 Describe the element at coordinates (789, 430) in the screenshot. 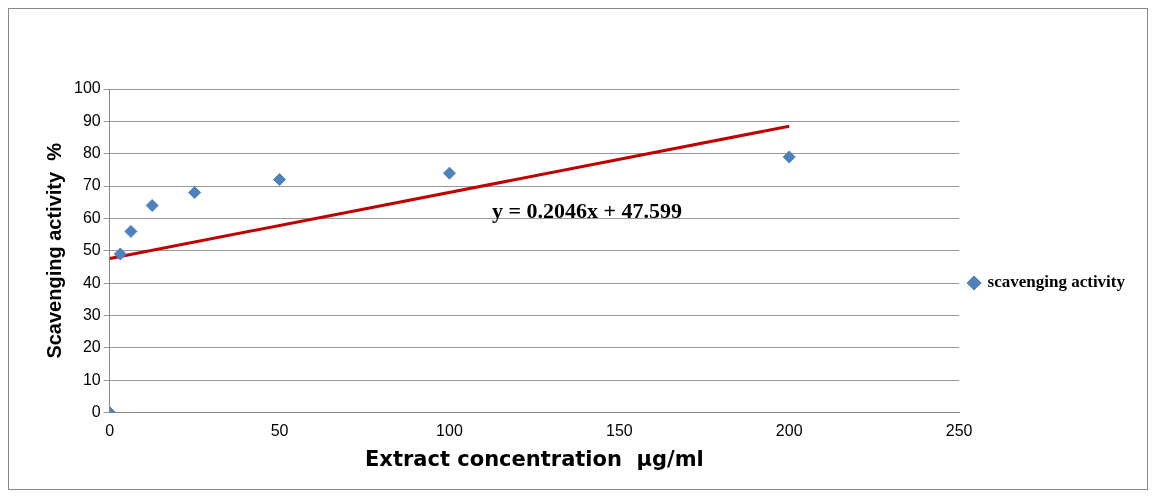

I see `x-tick-label: 200` at that location.